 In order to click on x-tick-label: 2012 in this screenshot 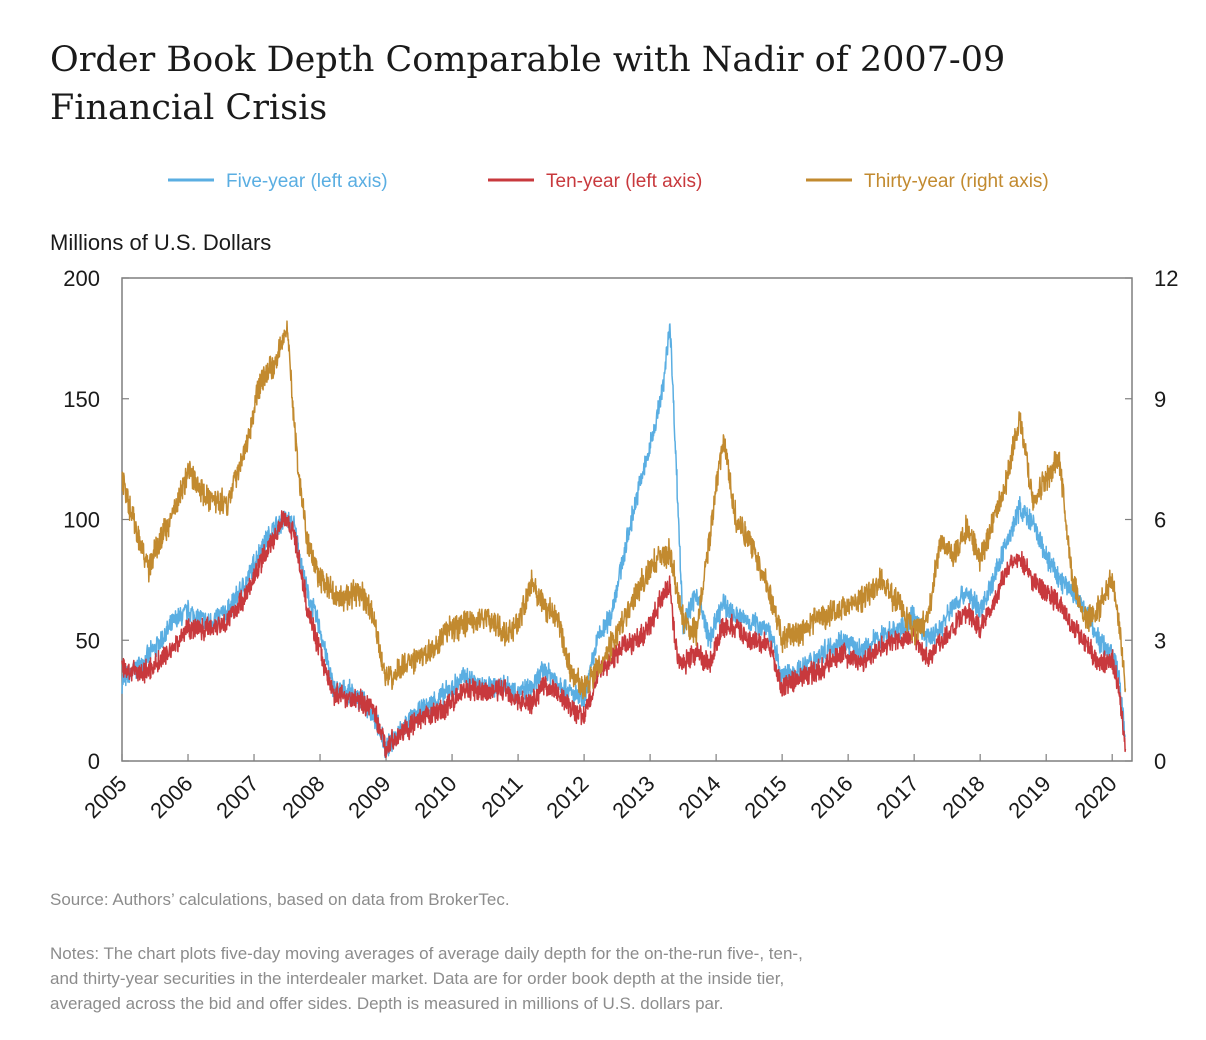, I will do `click(567, 797)`.